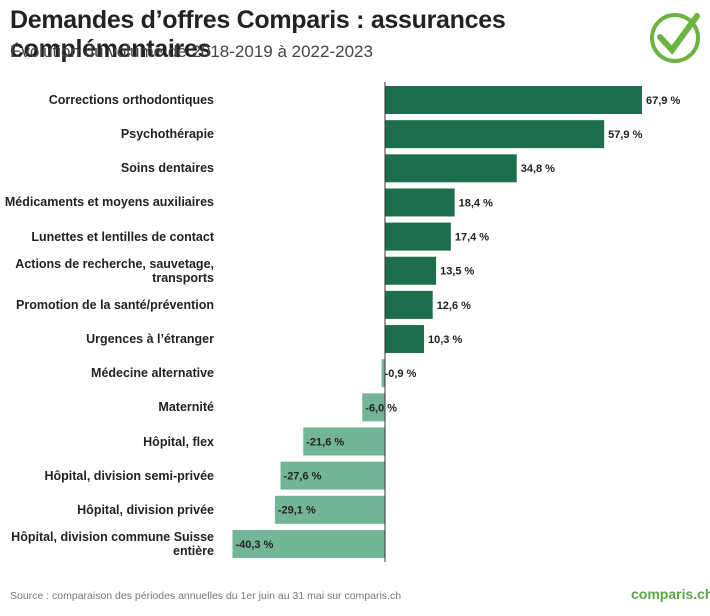 The height and width of the screenshot is (616, 710). Describe the element at coordinates (454, 306) in the screenshot. I see `value-label: 12,6 %` at that location.